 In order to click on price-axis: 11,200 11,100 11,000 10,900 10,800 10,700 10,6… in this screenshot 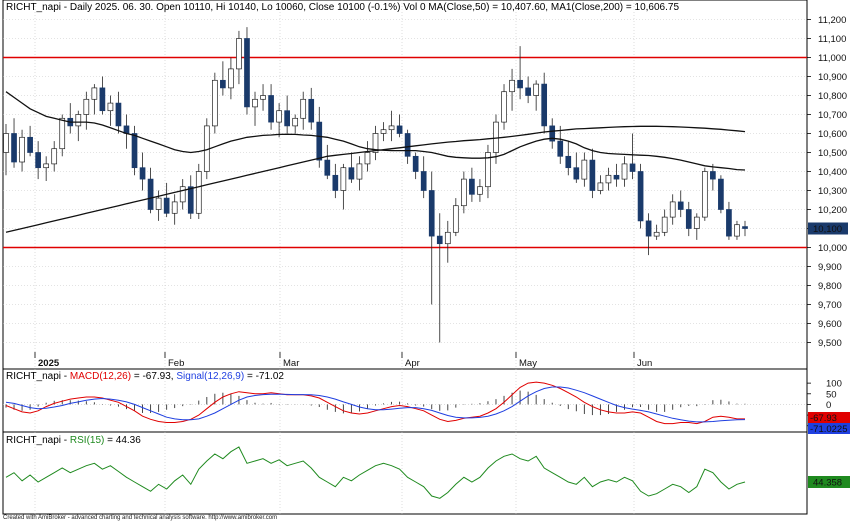, I will do `click(827, 182)`.